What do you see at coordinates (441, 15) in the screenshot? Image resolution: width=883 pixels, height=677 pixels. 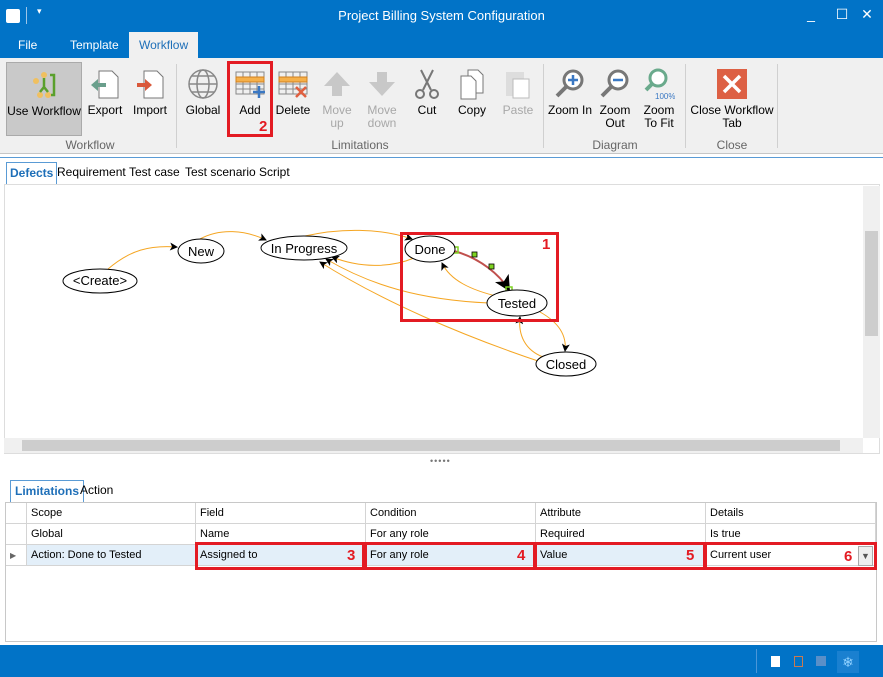 I see `window-title: Project Billing System Configuration` at bounding box center [441, 15].